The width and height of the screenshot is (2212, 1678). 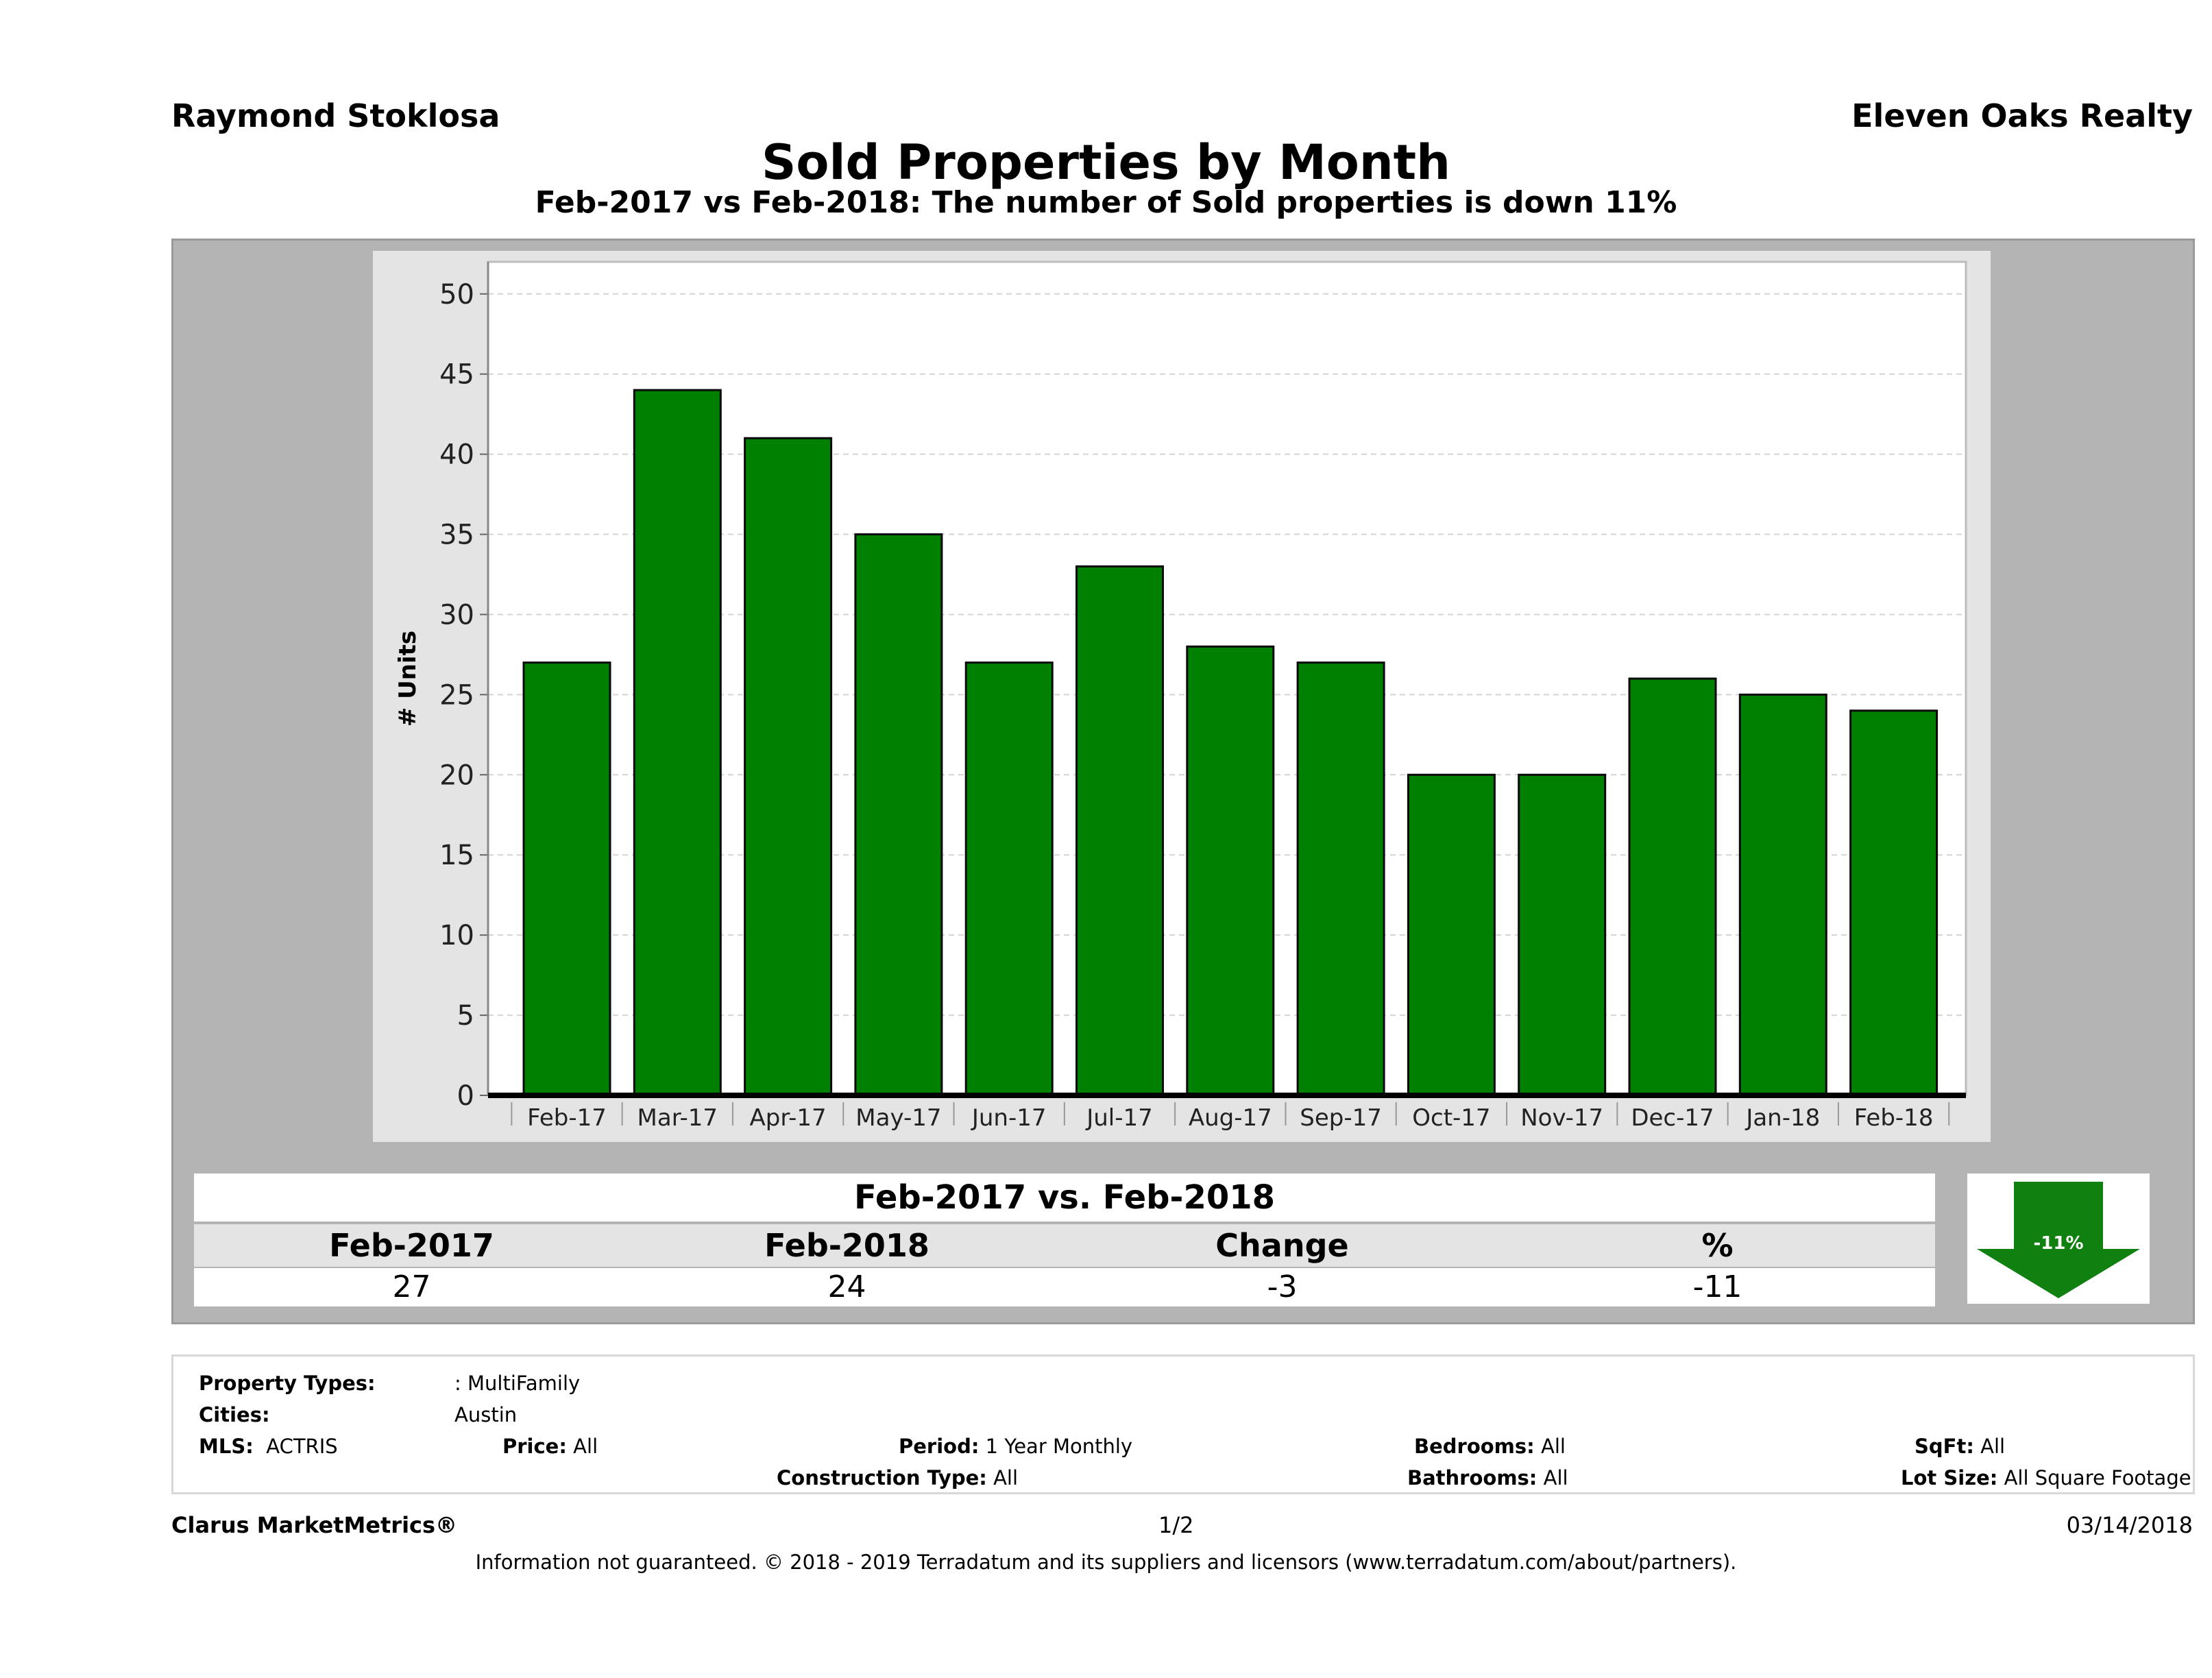 What do you see at coordinates (457, 455) in the screenshot?
I see `y-tick-label: 40` at bounding box center [457, 455].